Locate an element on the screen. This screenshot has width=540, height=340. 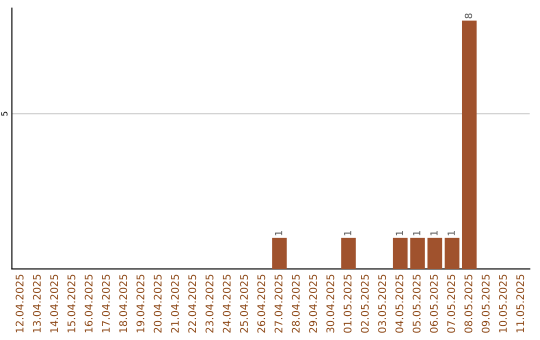
x-tick-label: 04.05.2025 is located at coordinates (399, 303).